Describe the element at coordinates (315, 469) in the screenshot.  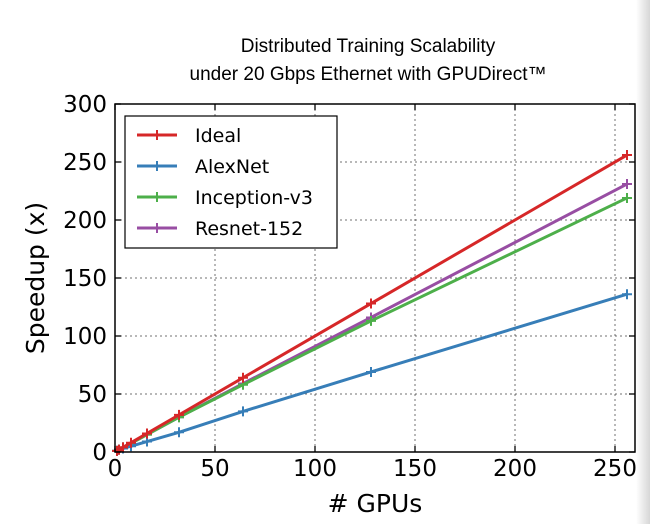
I see `x-tick-label: 100` at that location.